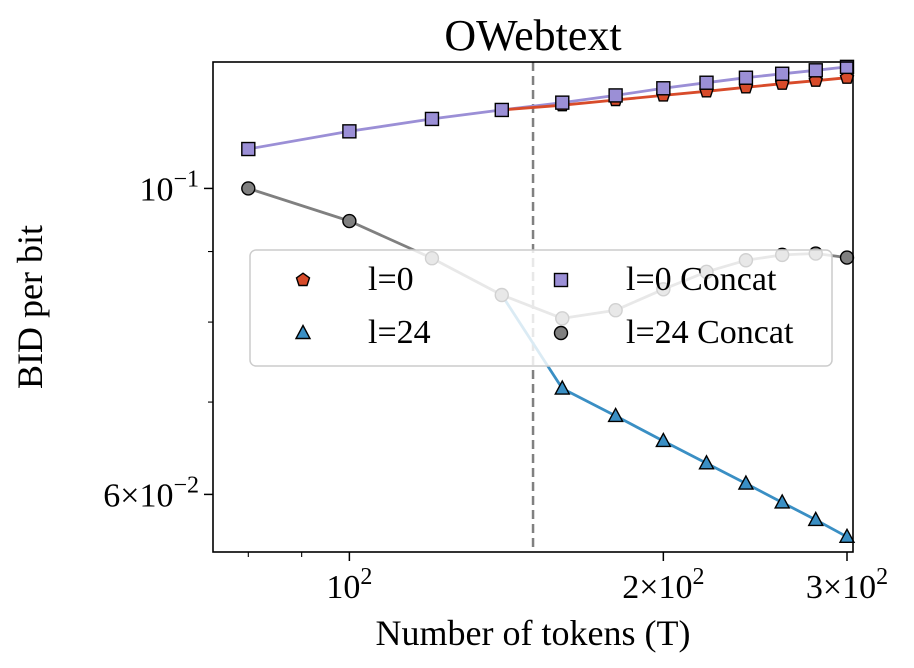 Image resolution: width=914 pixels, height=668 pixels. I want to click on legend-box, so click(541, 308).